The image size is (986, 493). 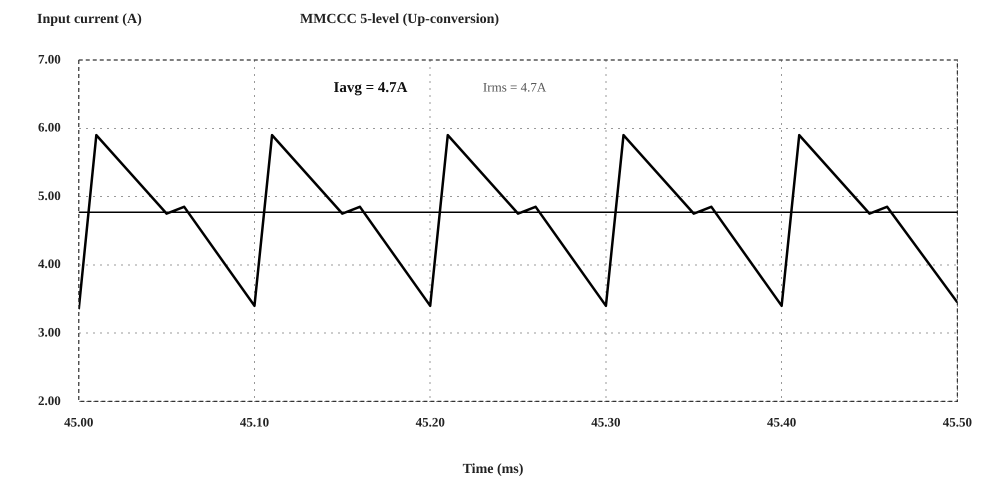 I want to click on x-tick-label: 45.50, so click(x=957, y=422).